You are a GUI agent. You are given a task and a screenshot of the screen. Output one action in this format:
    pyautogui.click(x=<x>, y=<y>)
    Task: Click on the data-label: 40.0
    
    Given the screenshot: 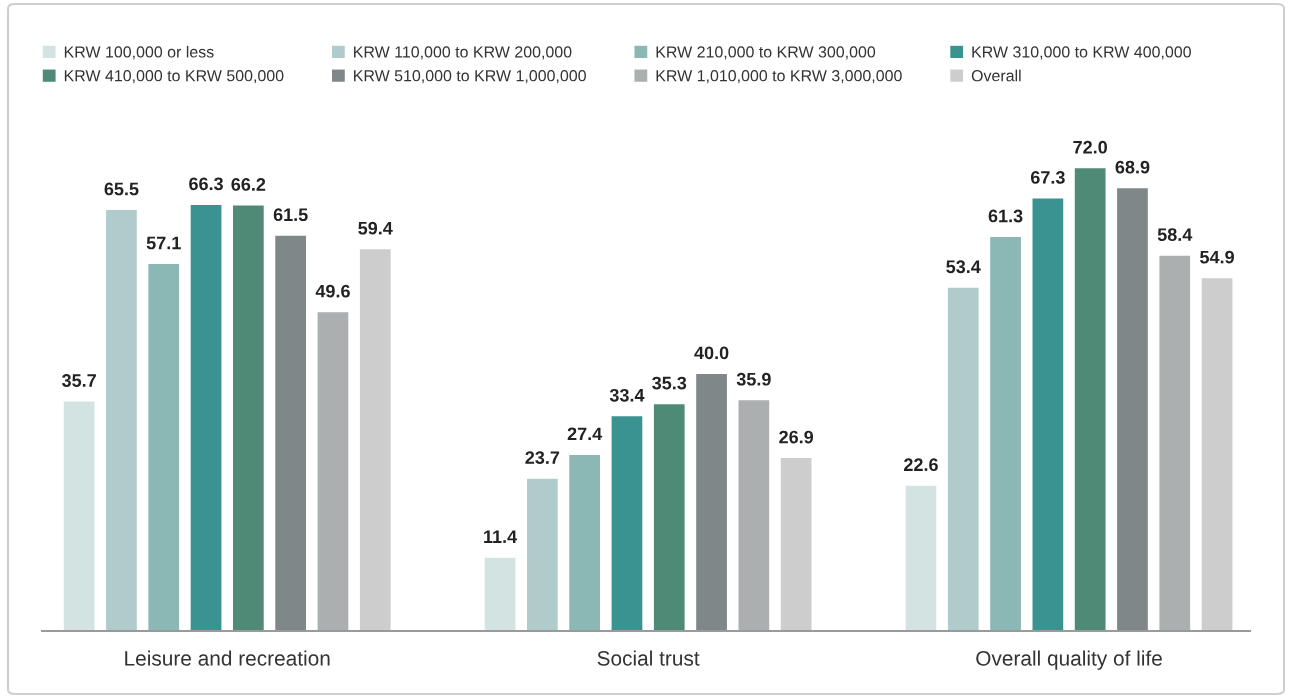 What is the action you would take?
    pyautogui.click(x=711, y=353)
    